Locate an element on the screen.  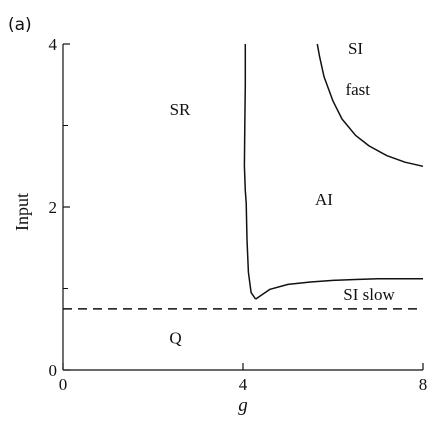
region-label-sislow: SI slow is located at coordinates (369, 294).